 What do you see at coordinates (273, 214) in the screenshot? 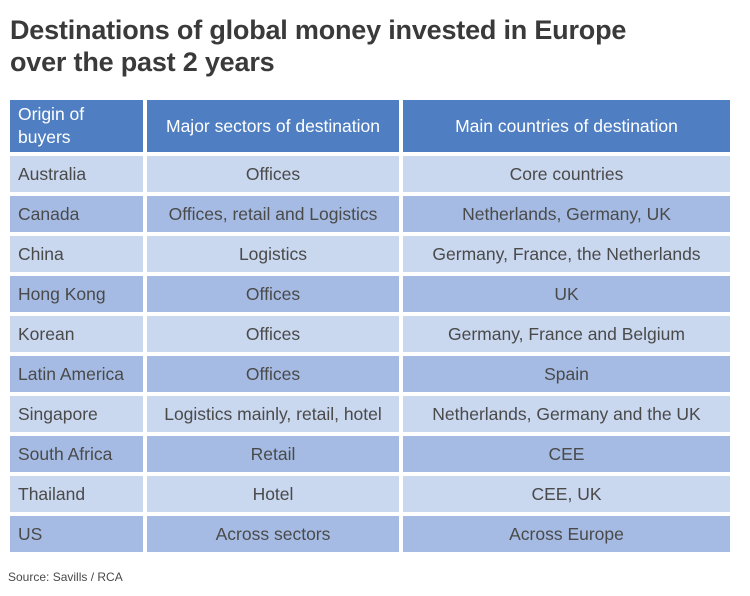
I see `sectors-cell: Offices, retail and Logistics` at bounding box center [273, 214].